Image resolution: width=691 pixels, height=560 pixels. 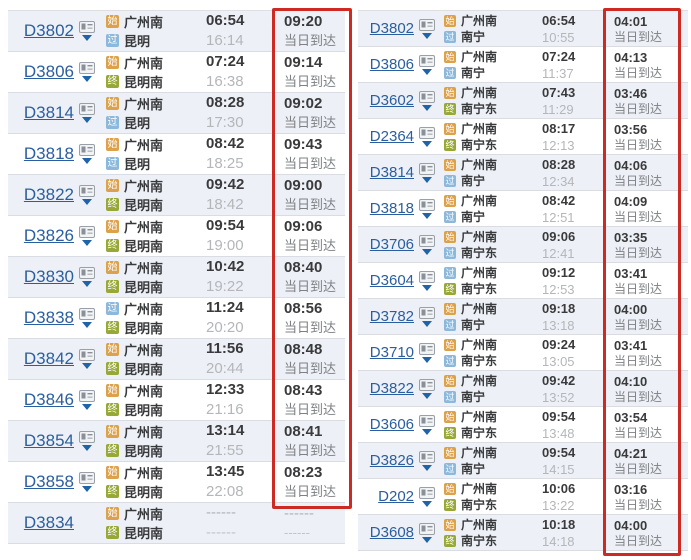 I want to click on train-number-link: D3606, so click(x=391, y=424).